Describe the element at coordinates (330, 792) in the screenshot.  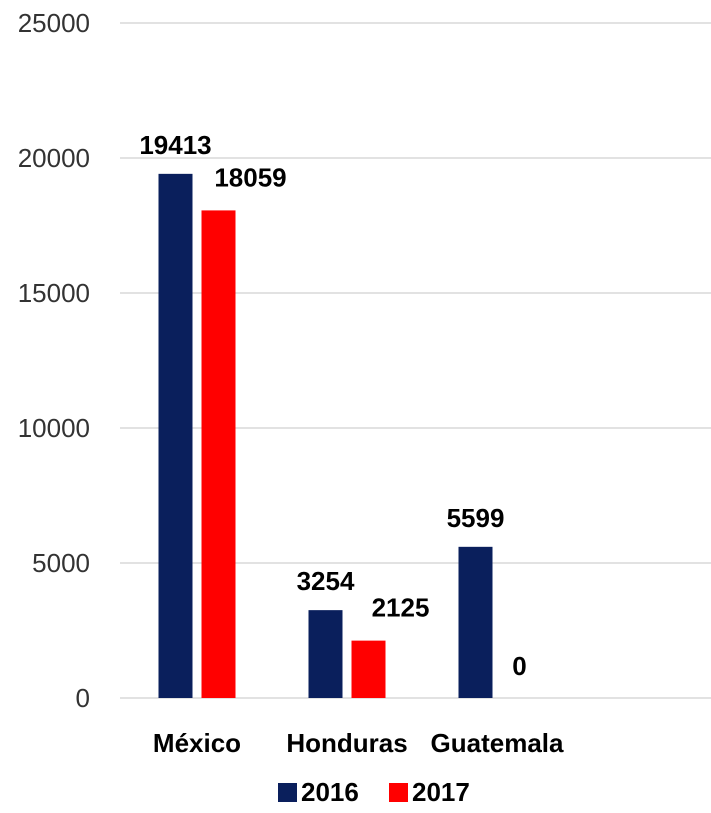
I see `legend-label: 2016` at that location.